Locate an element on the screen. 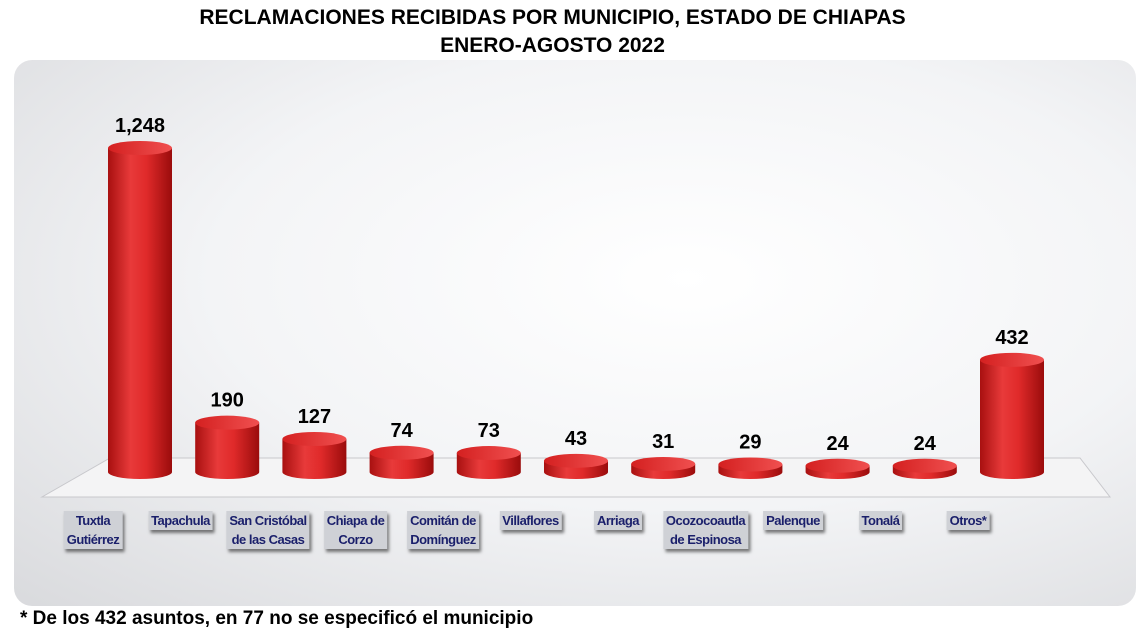 The width and height of the screenshot is (1145, 642). category-label: Comitán de Domínguez is located at coordinates (443, 530).